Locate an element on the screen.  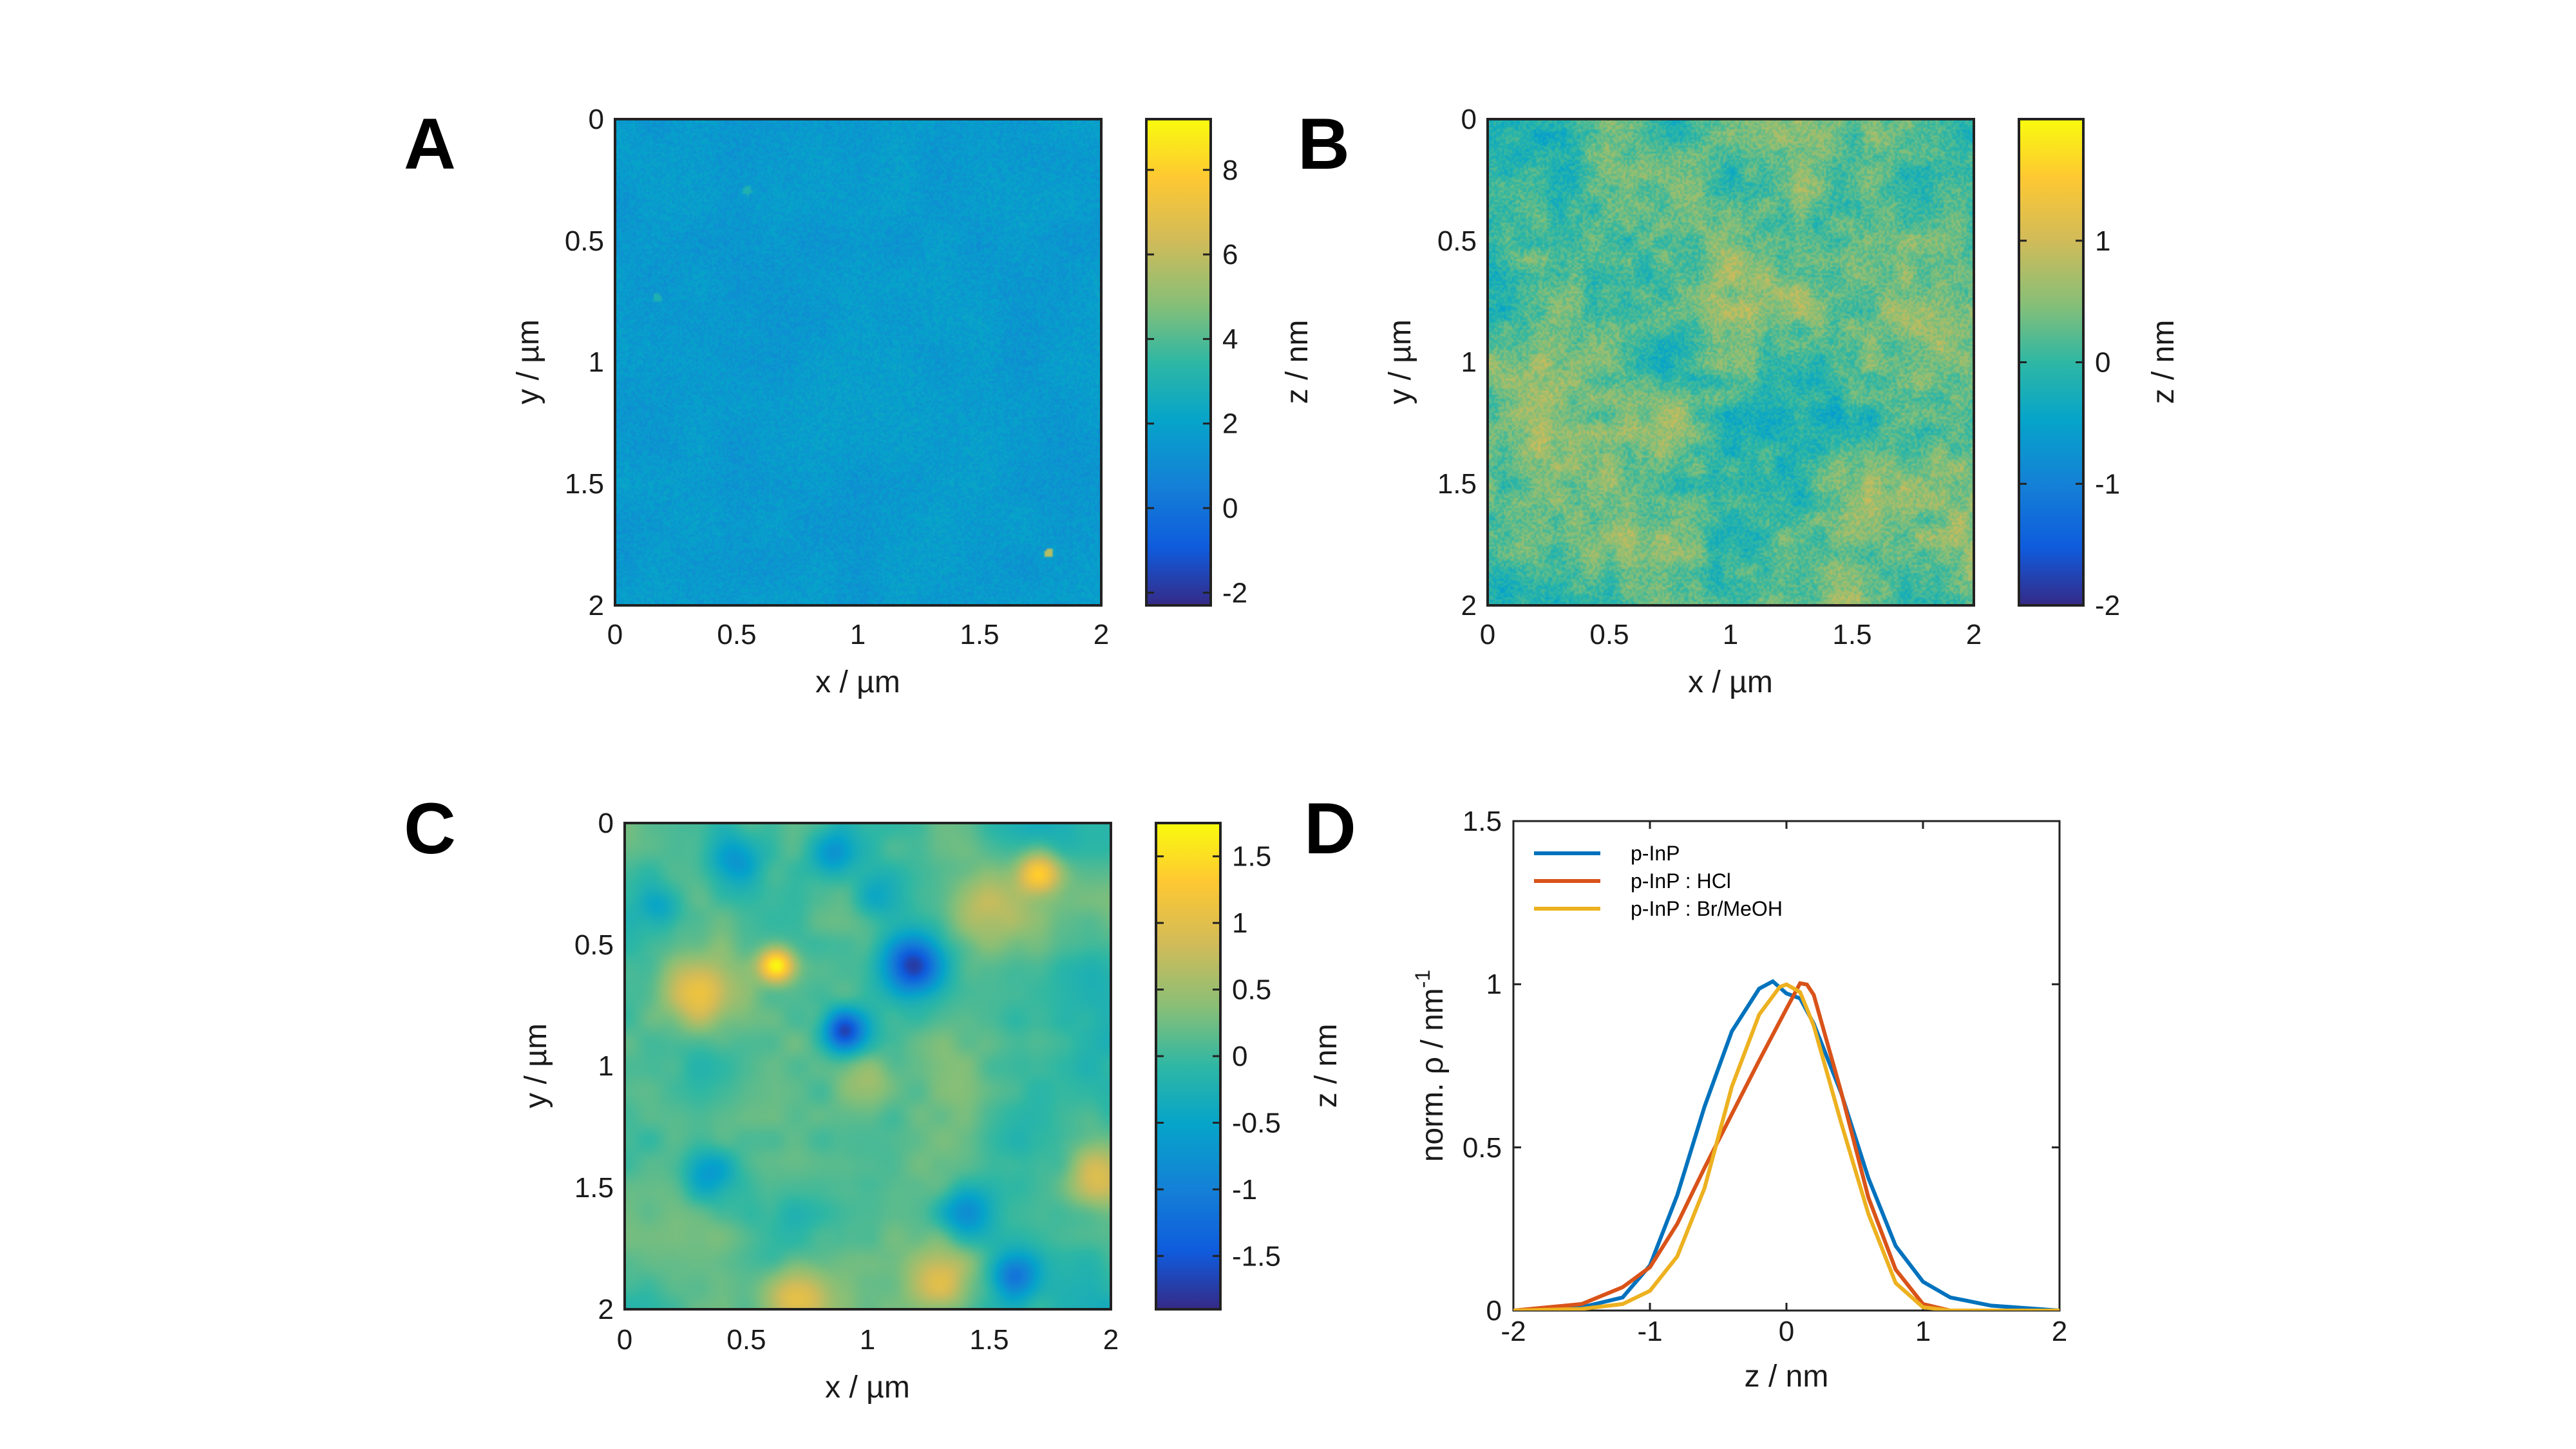
y-ticks-a: 0 0.5 1 1.5 2 is located at coordinates (585, 363).